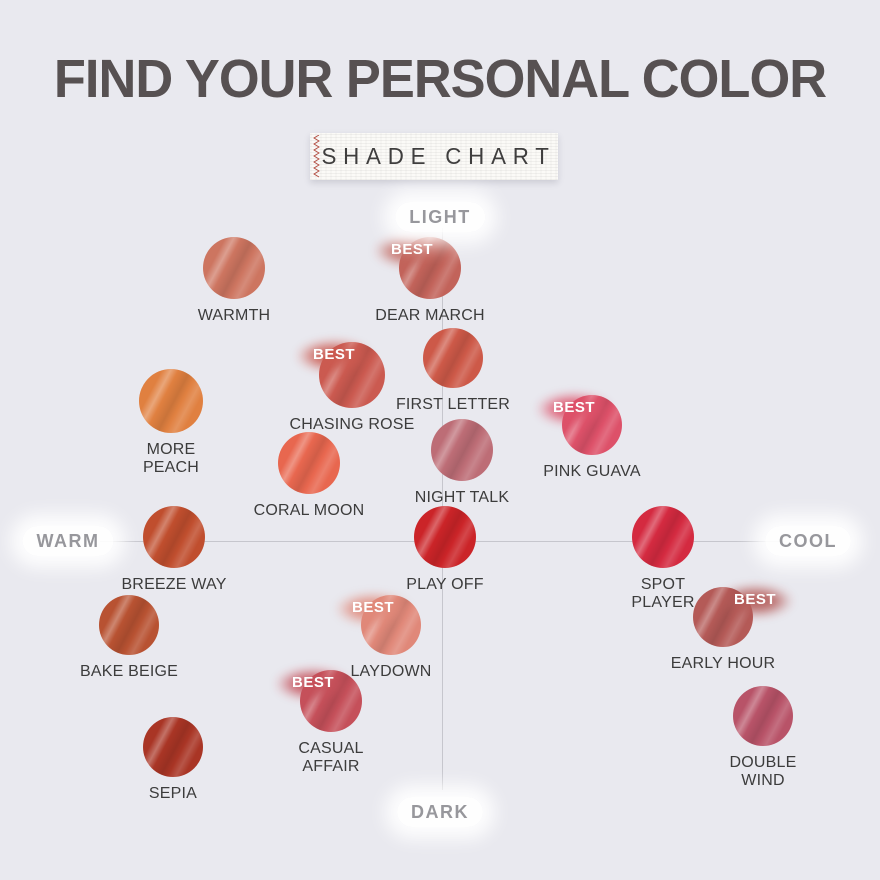 This screenshot has width=880, height=880. I want to click on shade-swatch-play-off: PLAY OFF, so click(445, 550).